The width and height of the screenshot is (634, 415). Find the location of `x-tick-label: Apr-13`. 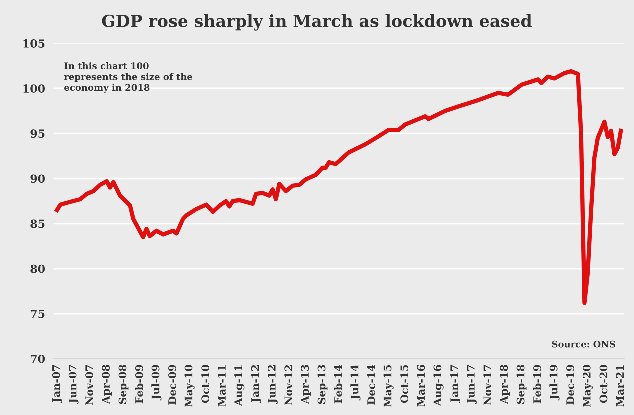

x-tick-label: Apr-13 is located at coordinates (306, 384).